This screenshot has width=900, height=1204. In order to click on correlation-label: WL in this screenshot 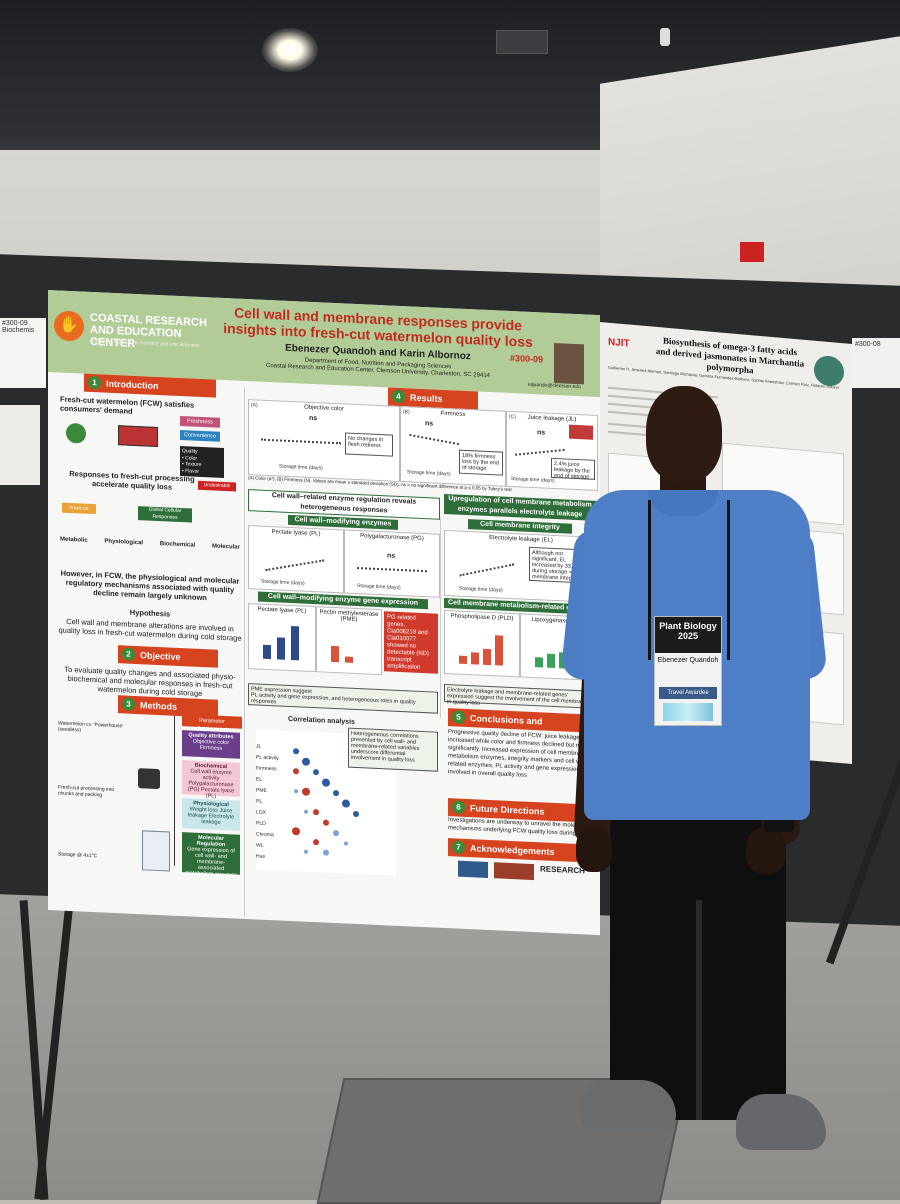, I will do `click(260, 845)`.